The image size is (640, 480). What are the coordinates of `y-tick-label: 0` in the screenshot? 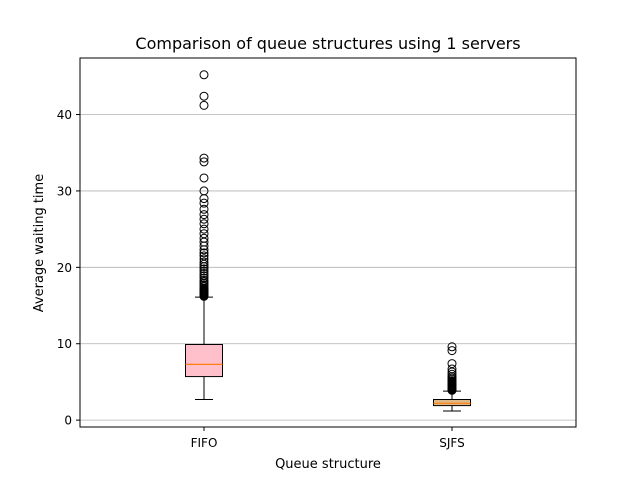 It's located at (68, 421).